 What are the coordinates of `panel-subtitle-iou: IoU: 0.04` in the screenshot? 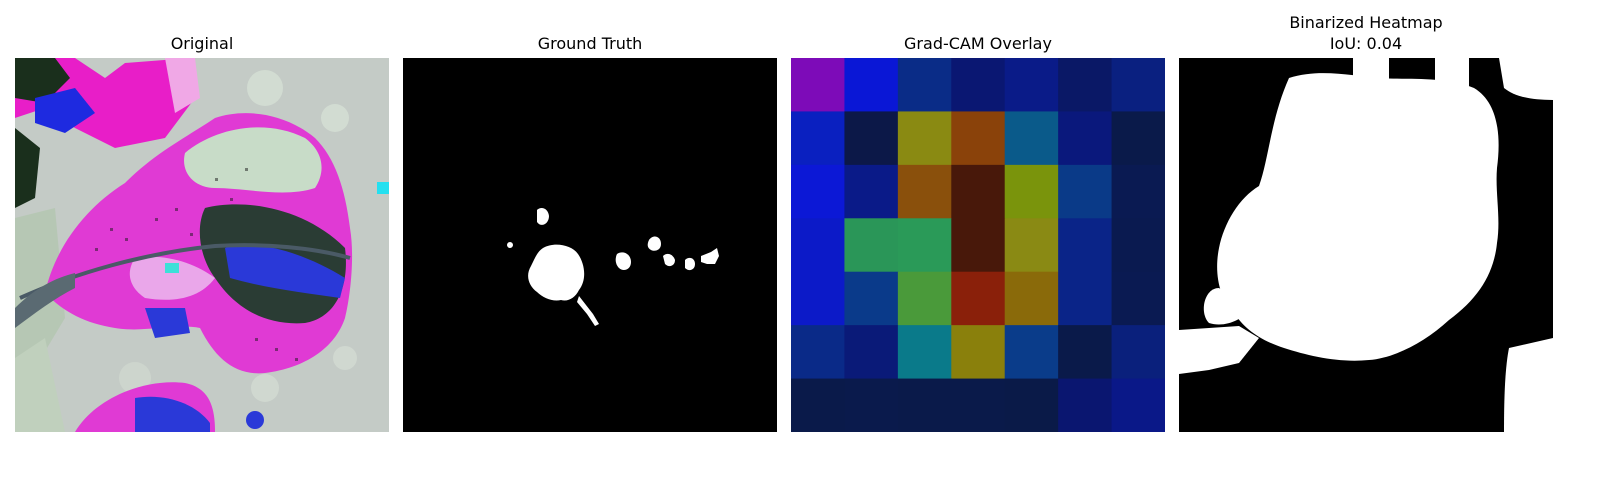 It's located at (1366, 43).